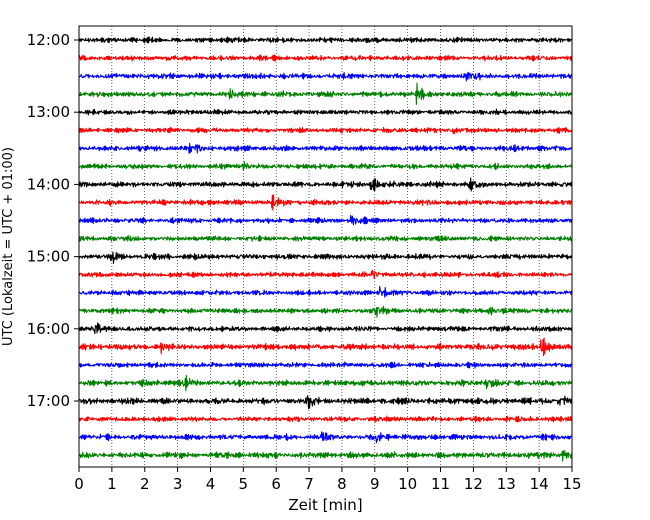  I want to click on x-tick-label: 12, so click(473, 484).